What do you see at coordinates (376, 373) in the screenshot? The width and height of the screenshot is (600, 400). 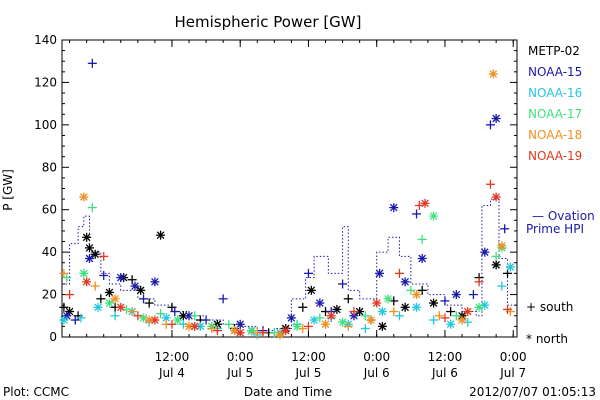 I see `x-tick-label-date: Jul 6` at bounding box center [376, 373].